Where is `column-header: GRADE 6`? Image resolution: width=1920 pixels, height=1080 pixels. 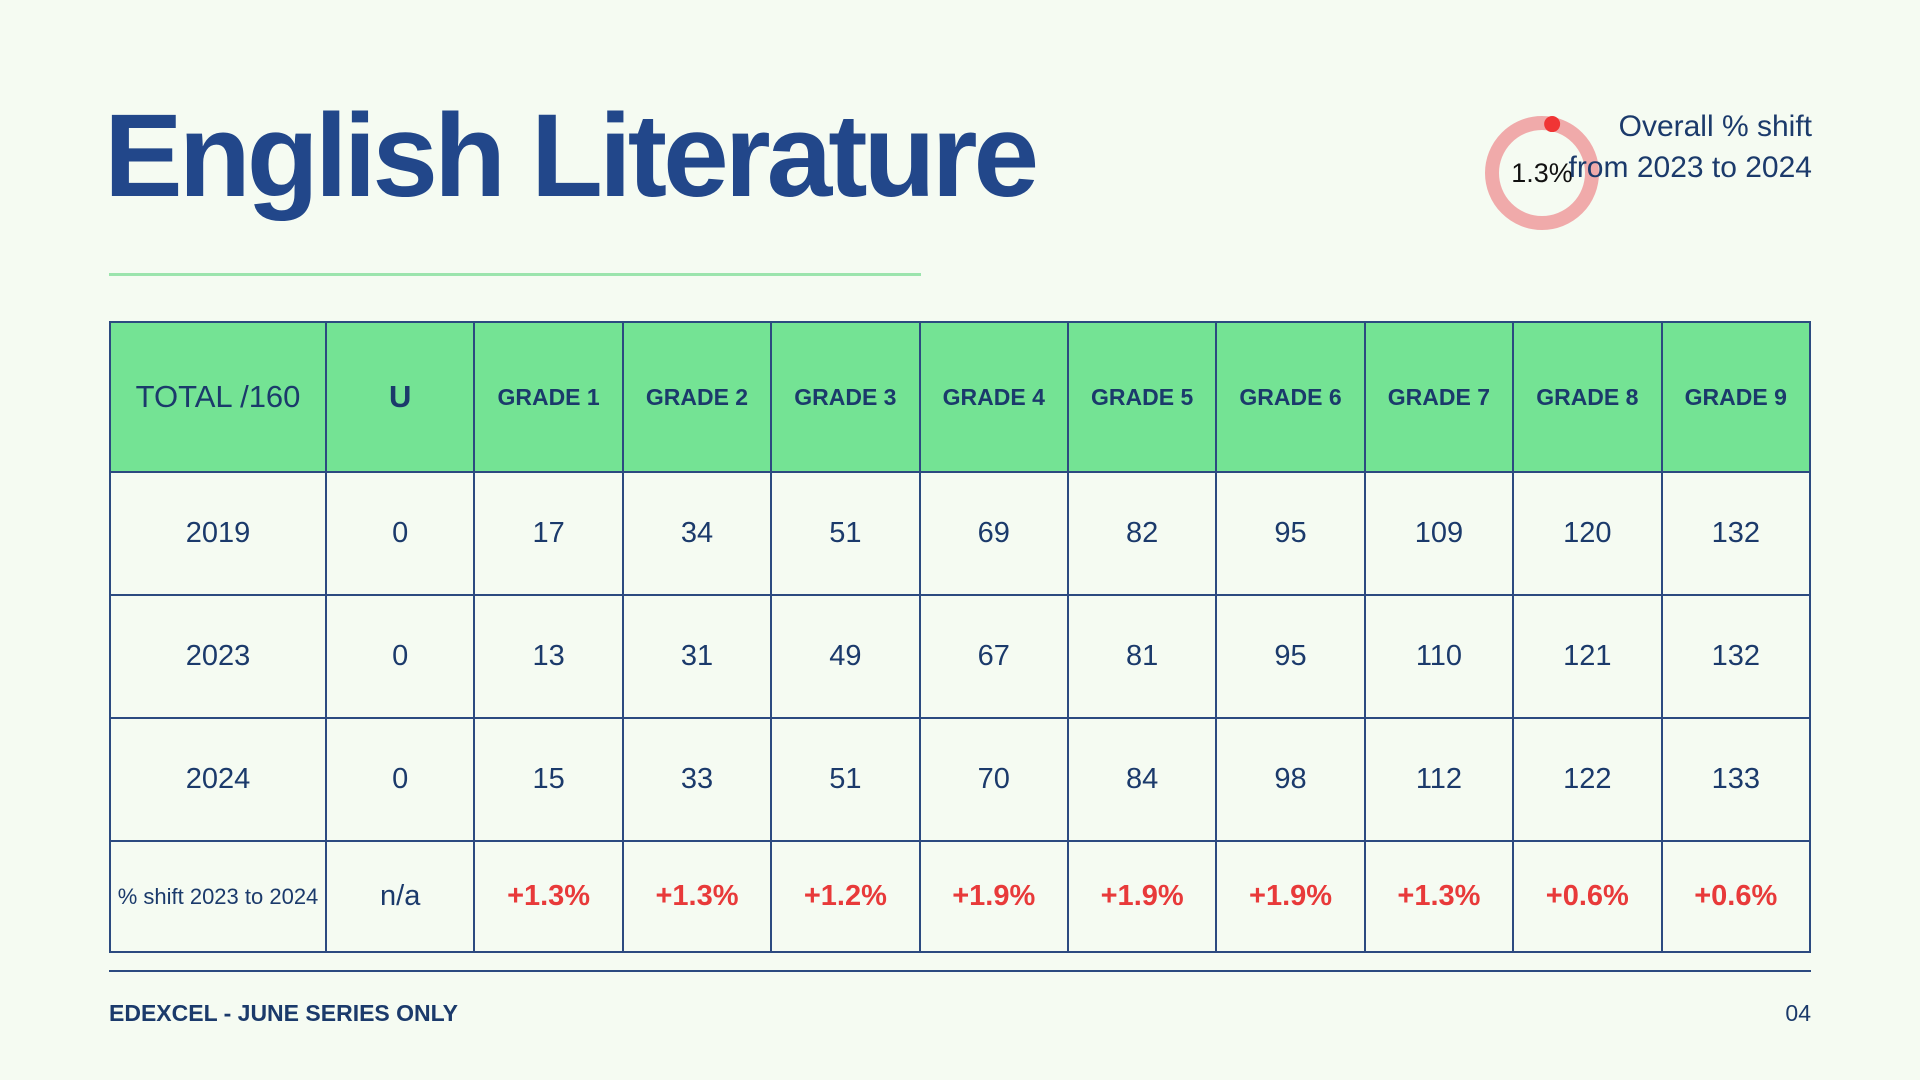
column-header: GRADE 6 is located at coordinates (1290, 397).